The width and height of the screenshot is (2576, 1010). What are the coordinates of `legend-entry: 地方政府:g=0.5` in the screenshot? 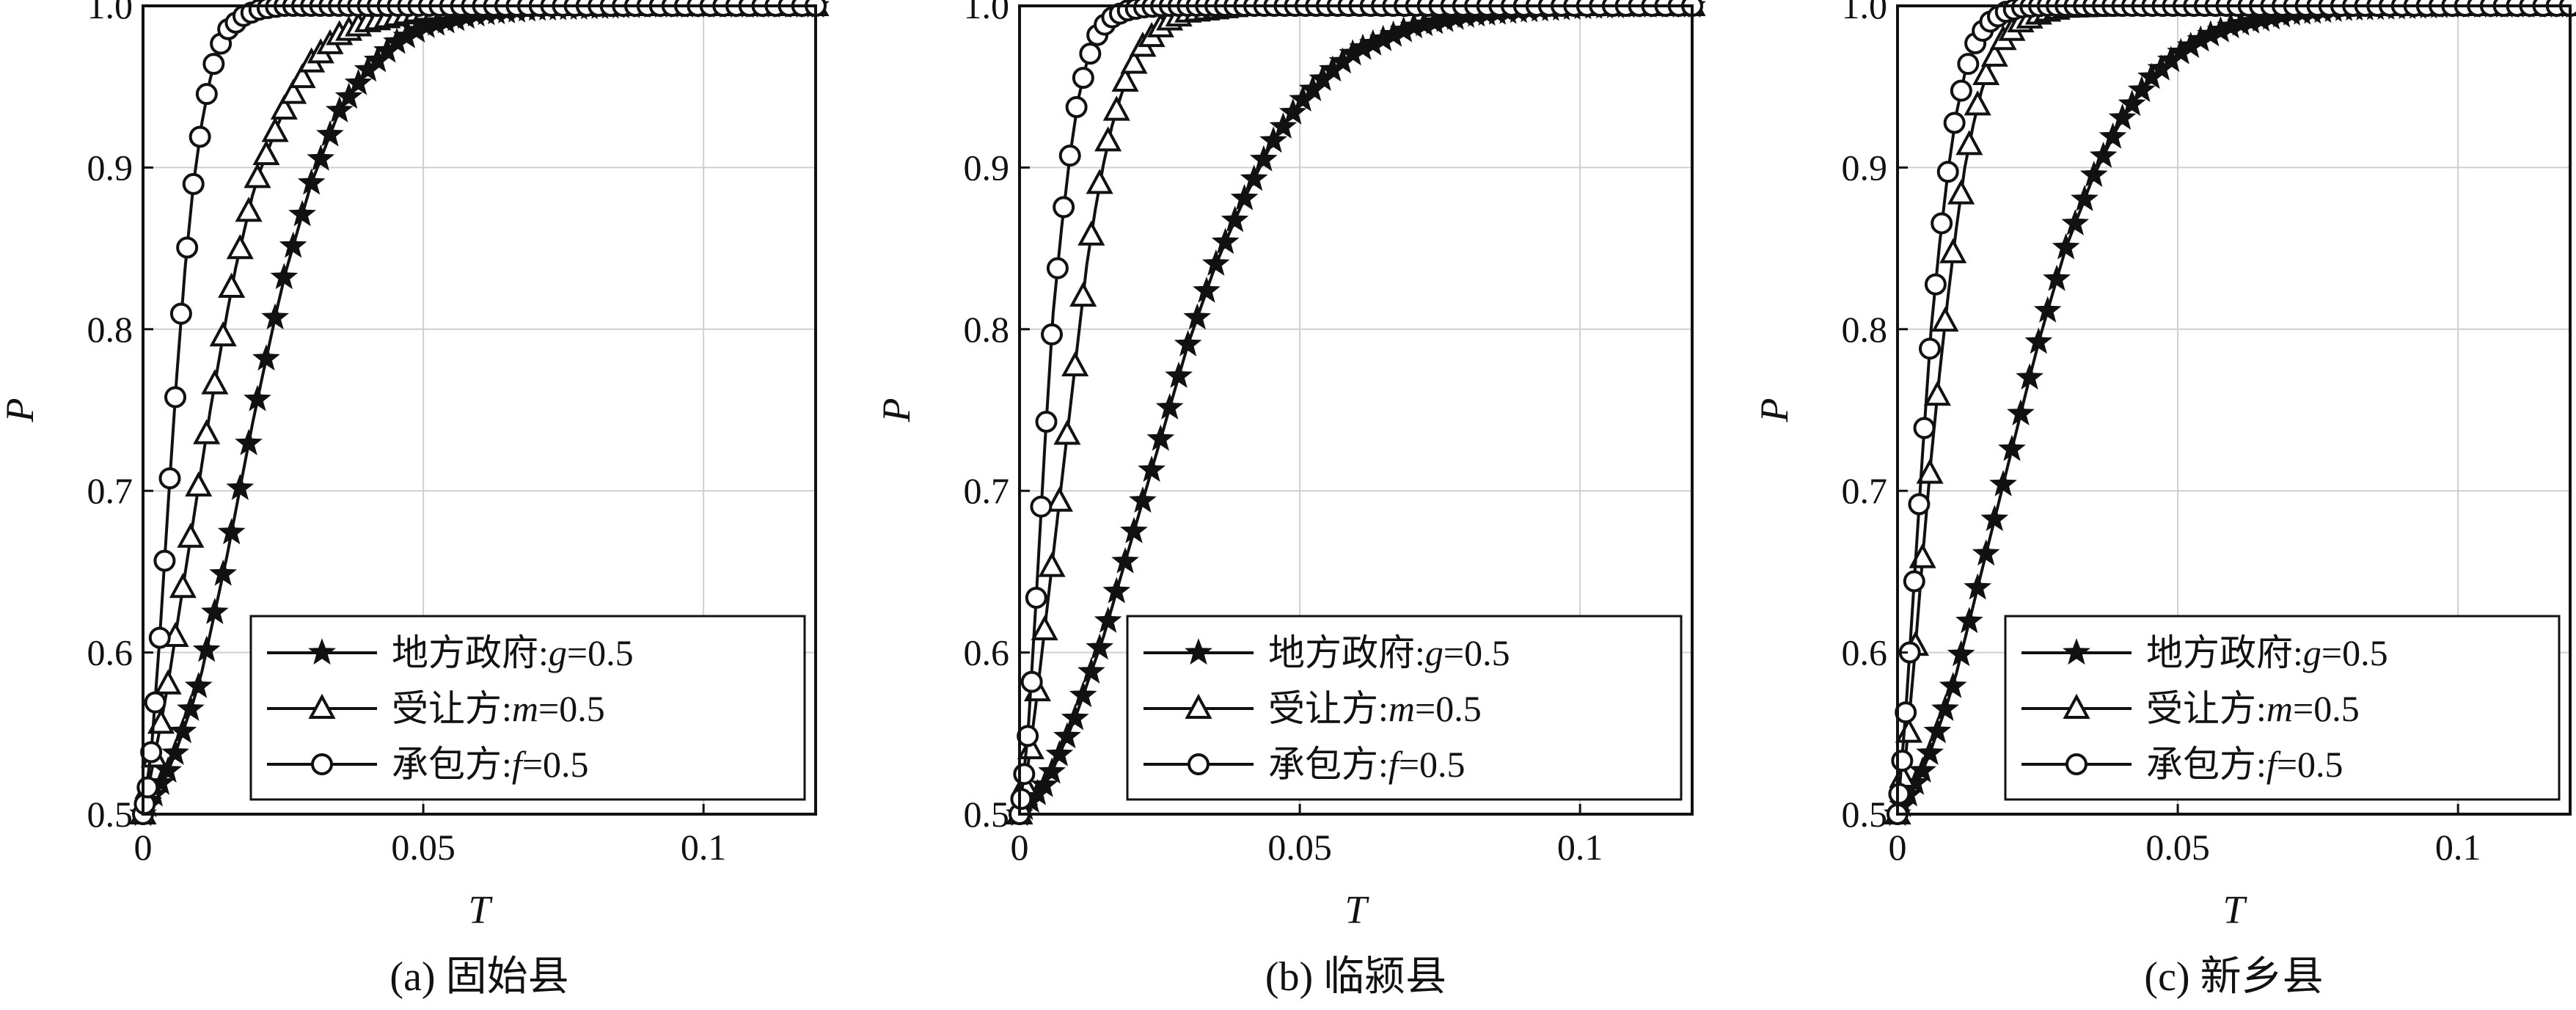 It's located at (2204, 652).